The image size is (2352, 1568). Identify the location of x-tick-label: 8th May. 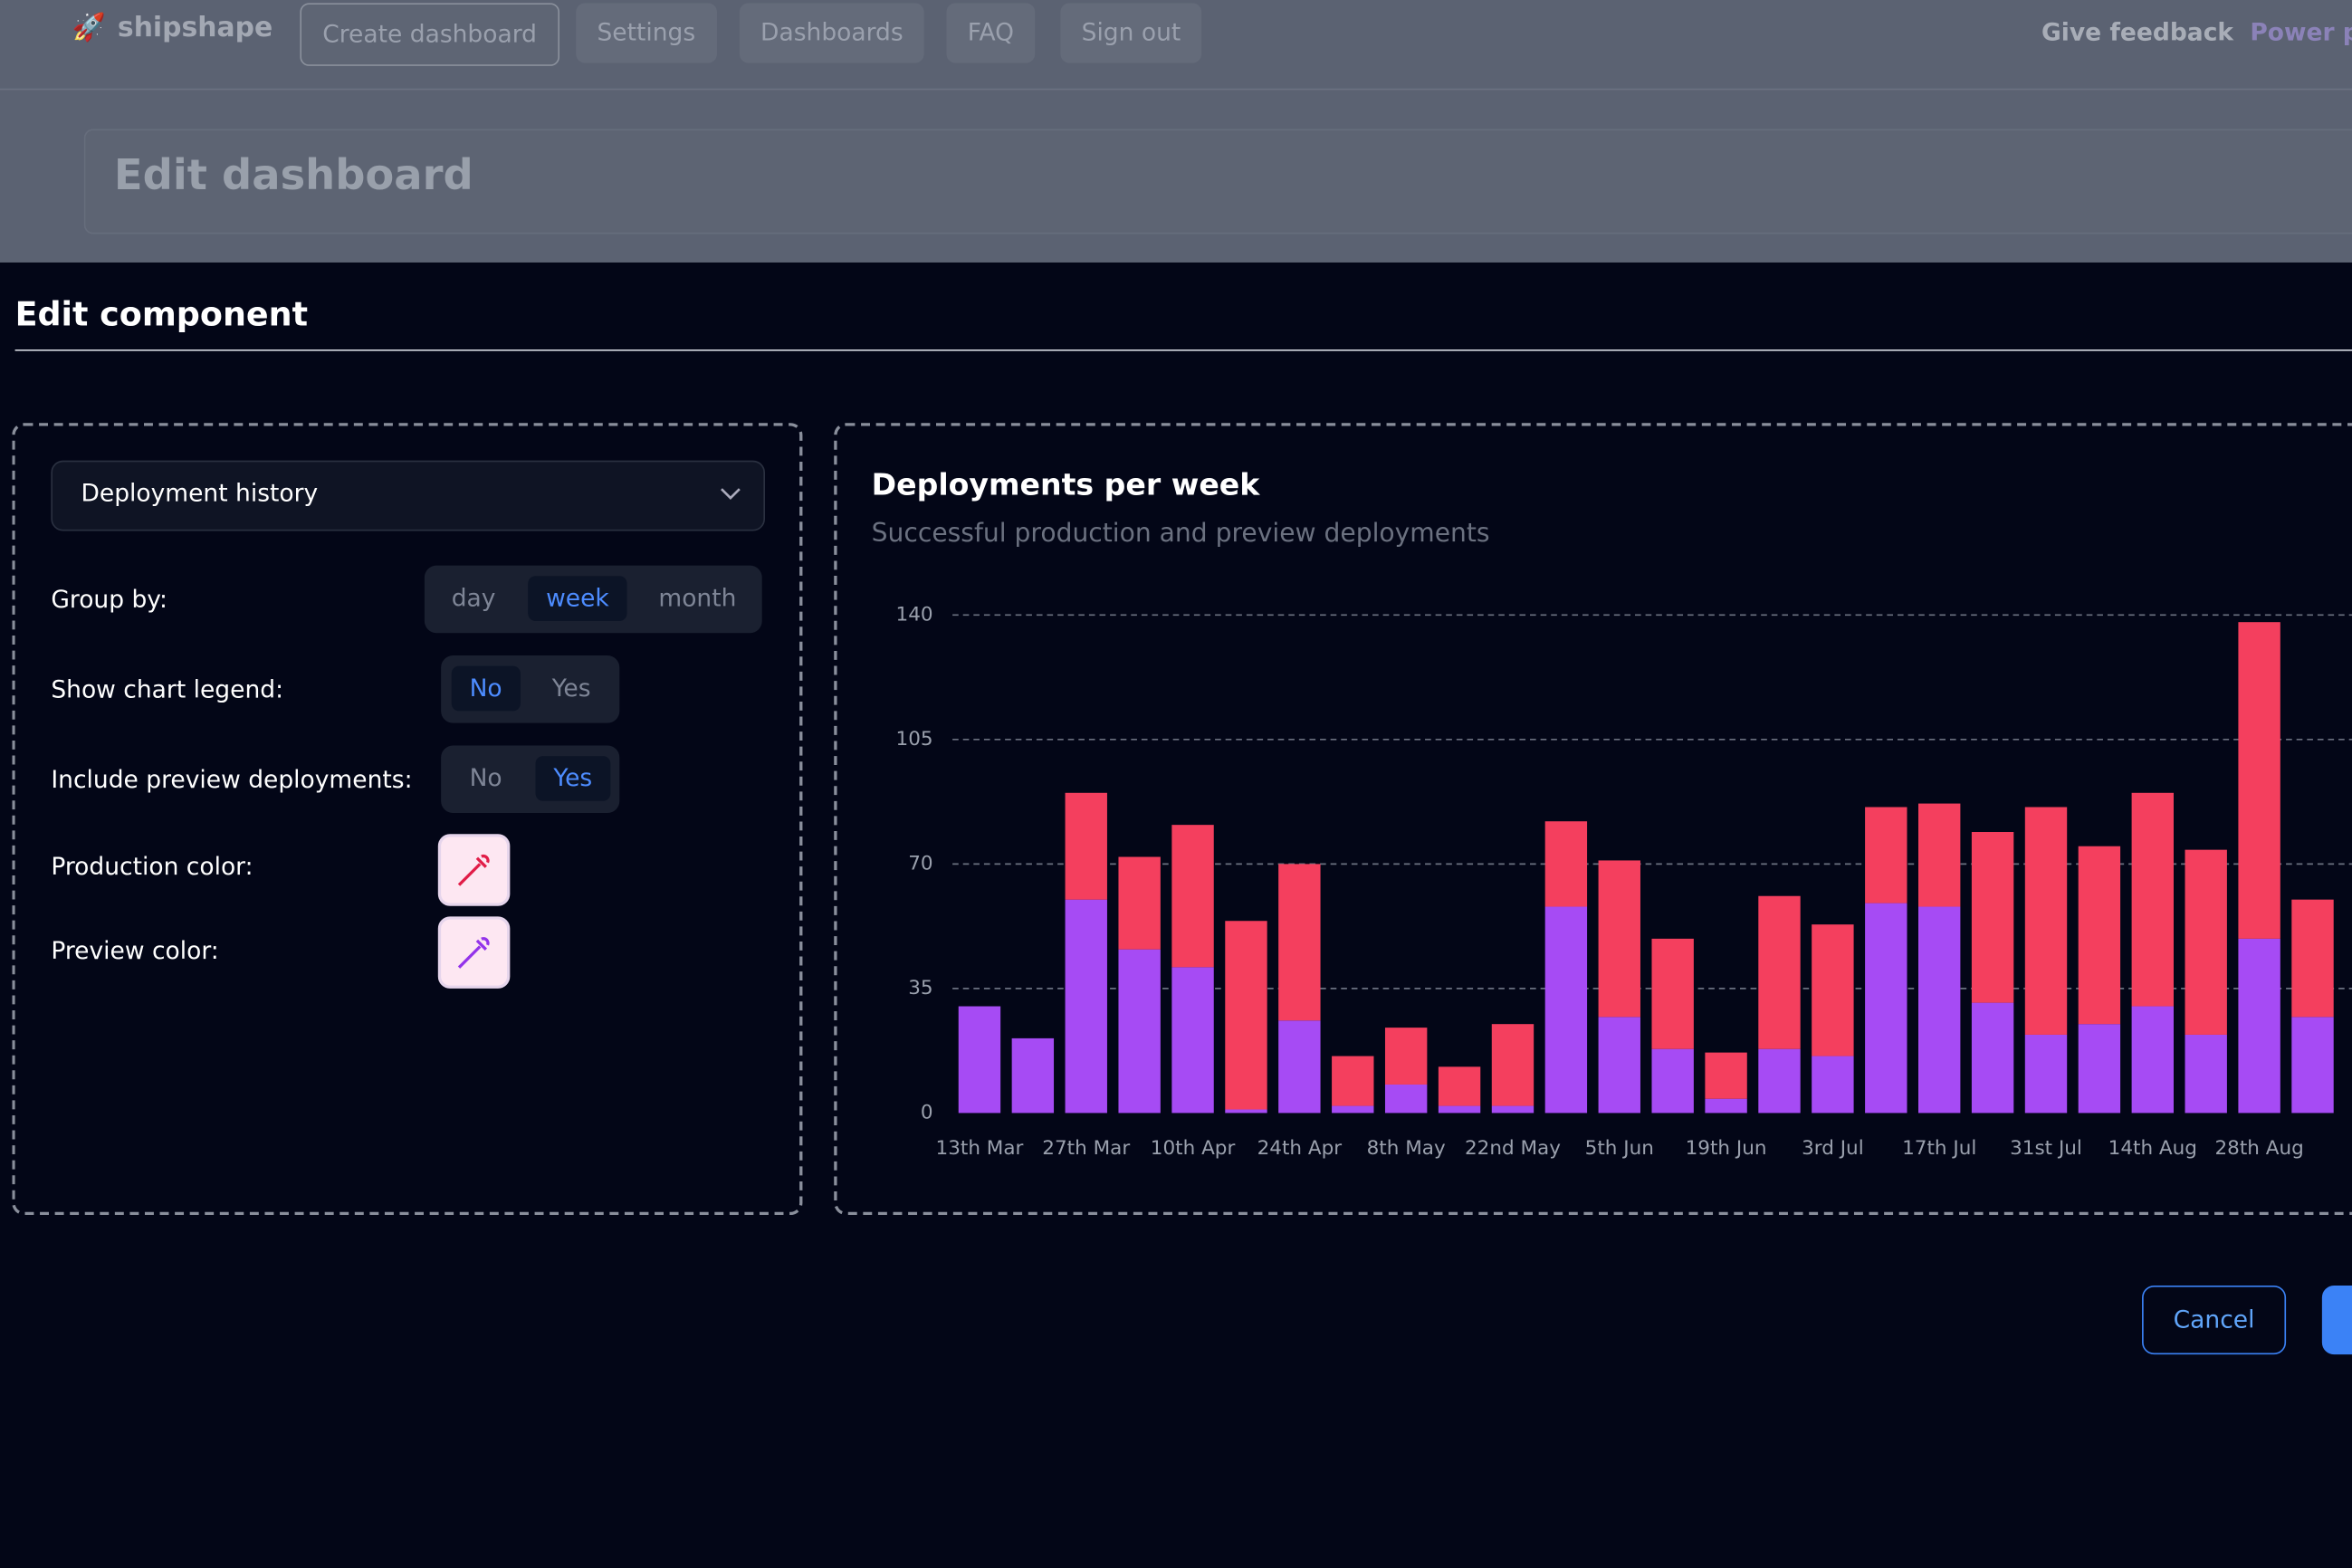
(1406, 1148).